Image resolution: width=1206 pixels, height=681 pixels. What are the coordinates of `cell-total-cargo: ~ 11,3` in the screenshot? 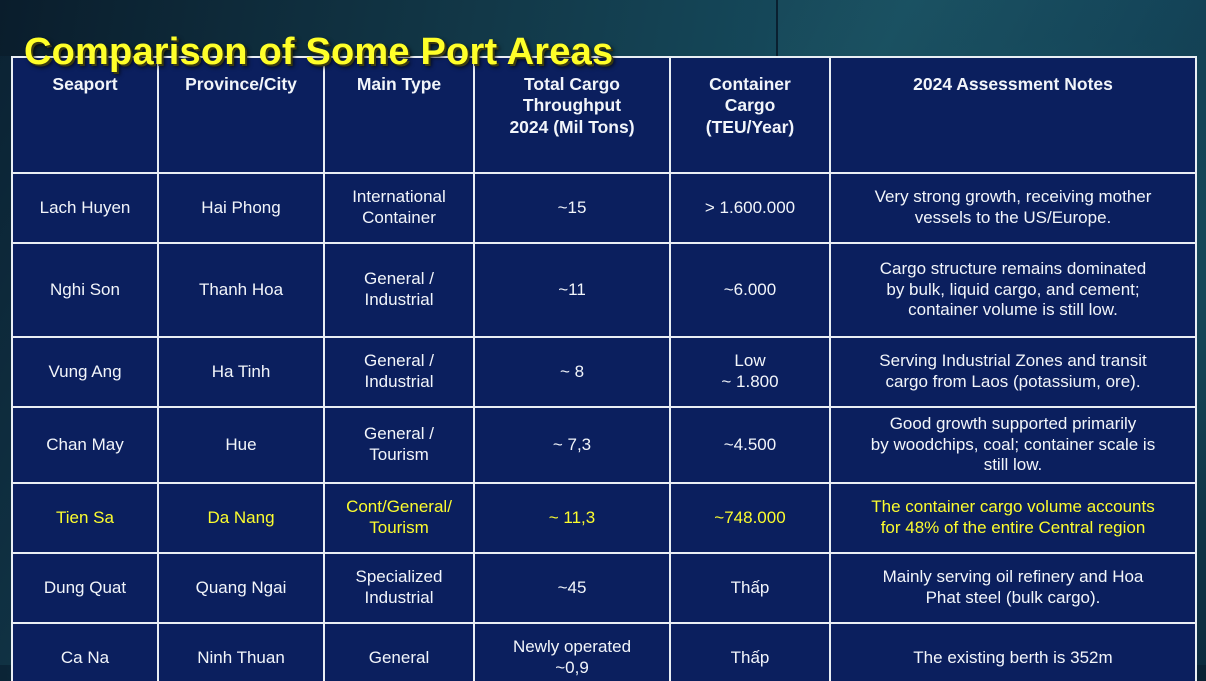 It's located at (572, 518).